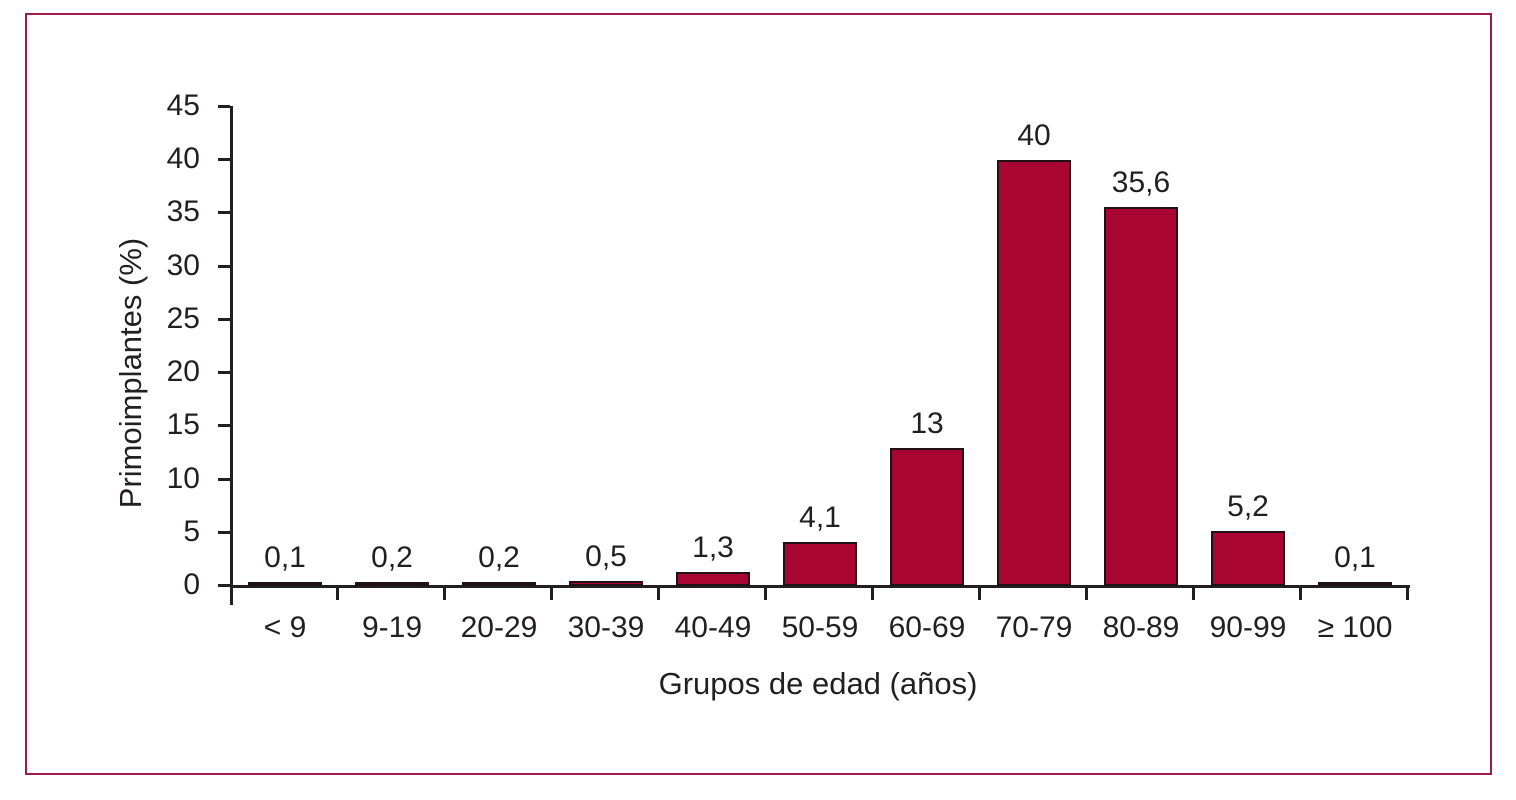 The width and height of the screenshot is (1516, 800). What do you see at coordinates (231, 355) in the screenshot?
I see `y-axis-line` at bounding box center [231, 355].